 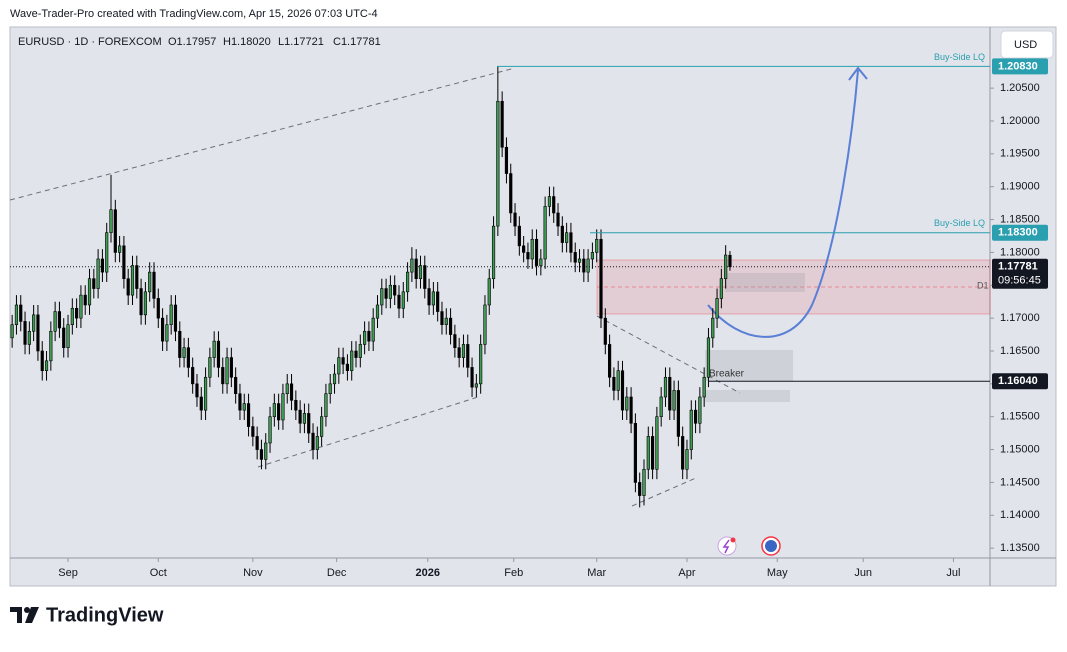 I want to click on ohlc-value: C1.17781, so click(x=357, y=42).